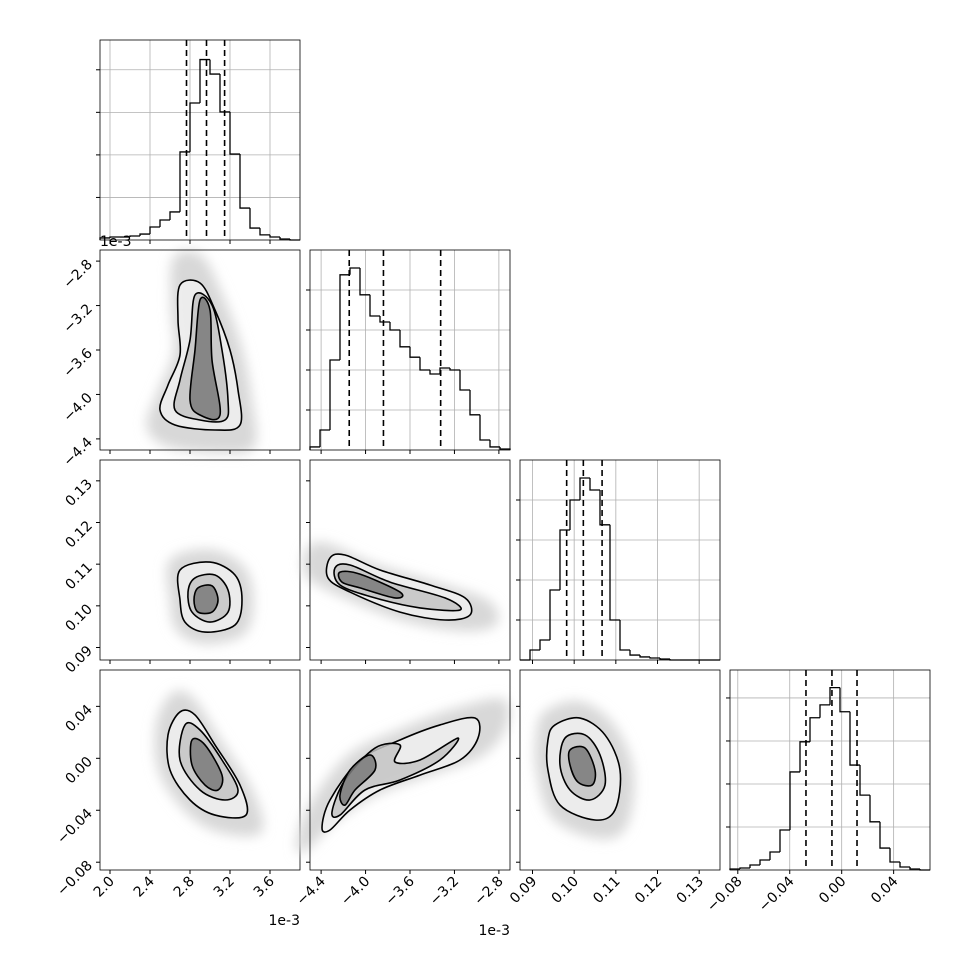 Image resolution: width=970 pixels, height=970 pixels. Describe the element at coordinates (399, 890) in the screenshot. I see `x-tick-label: −3.6` at that location.